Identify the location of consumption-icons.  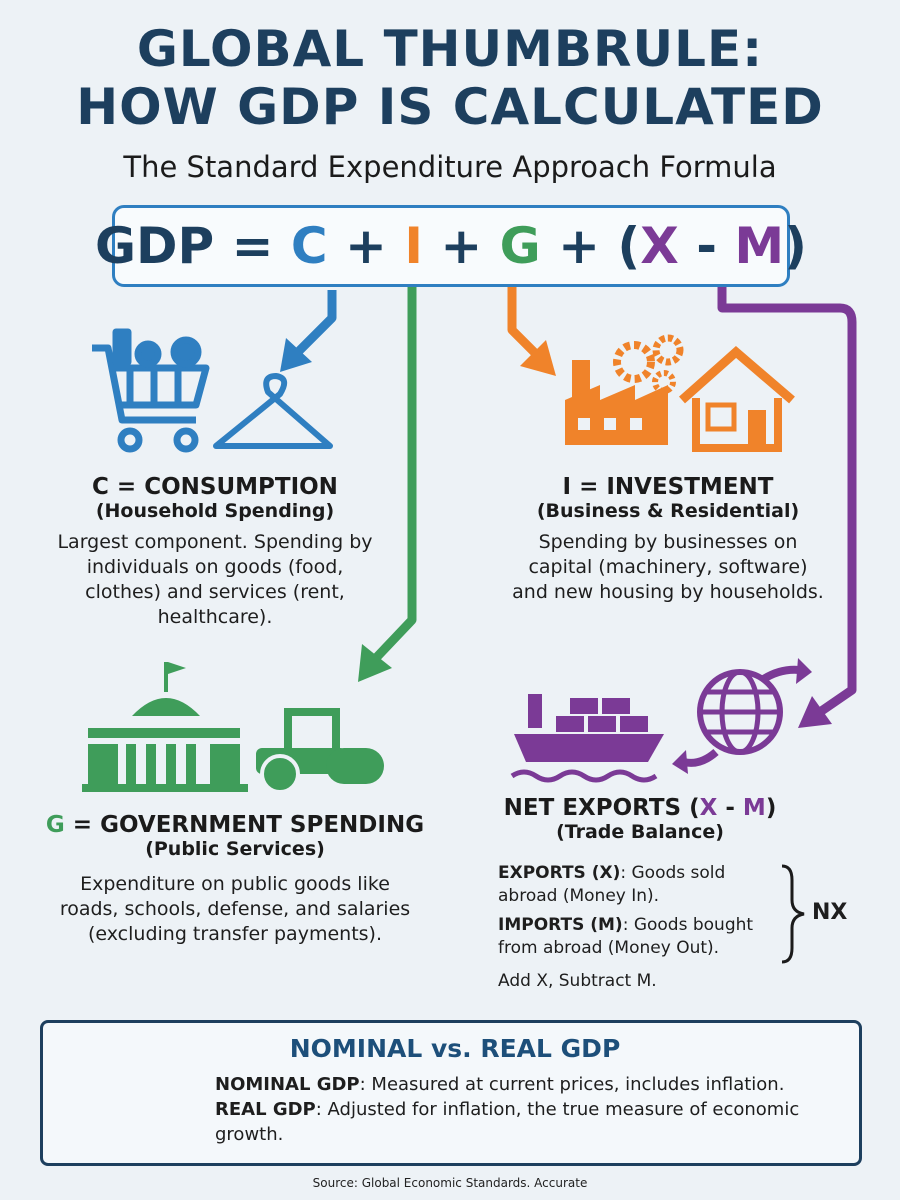
(212, 390).